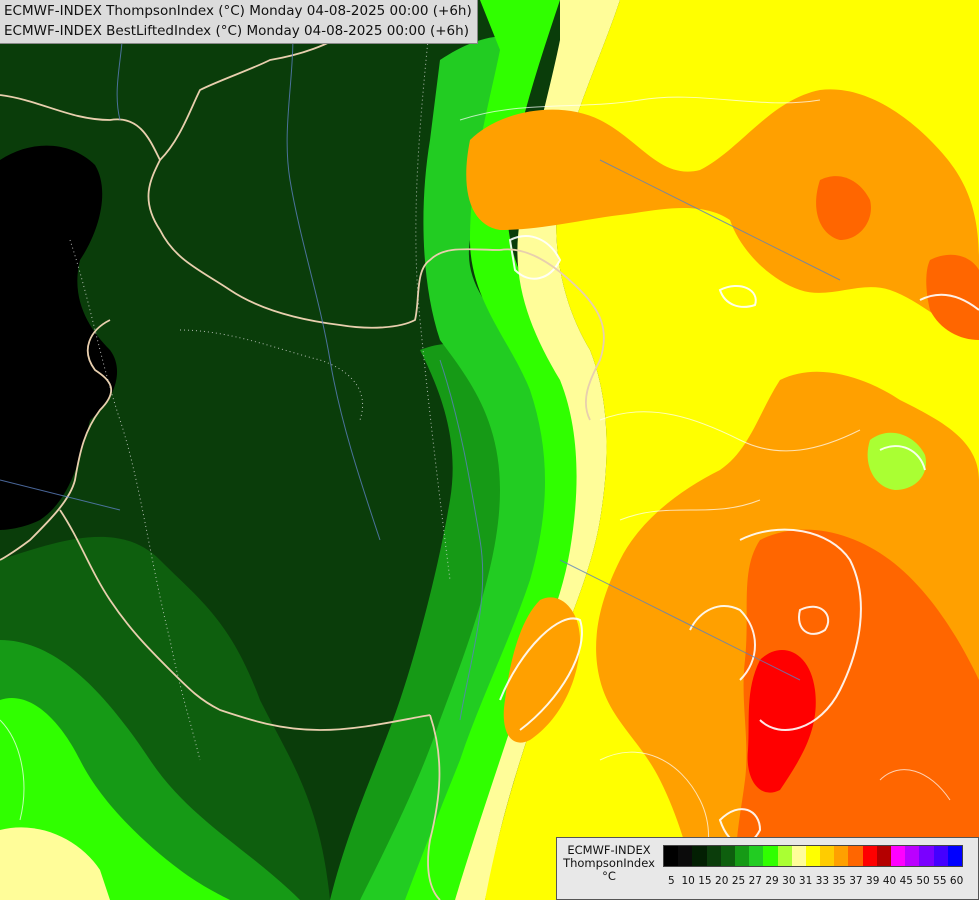 Image resolution: width=979 pixels, height=900 pixels. I want to click on legend-tick-label: 27, so click(755, 881).